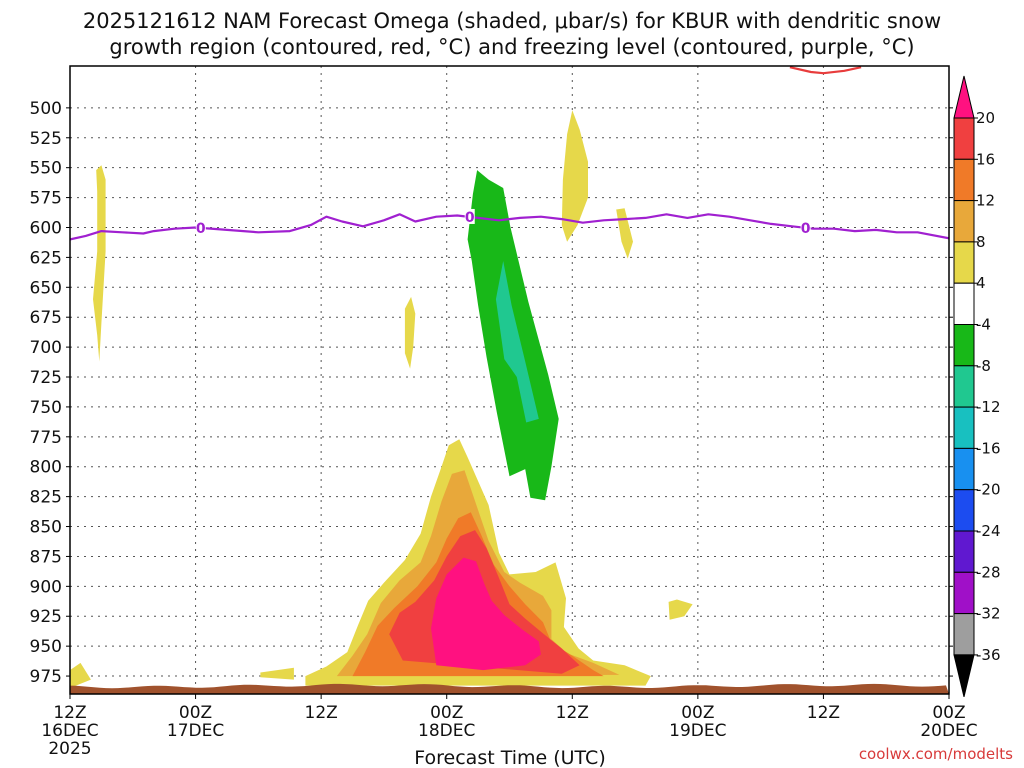 The width and height of the screenshot is (1024, 768). Describe the element at coordinates (80, 675) in the screenshot. I see `omega-region-yellow-left` at that location.